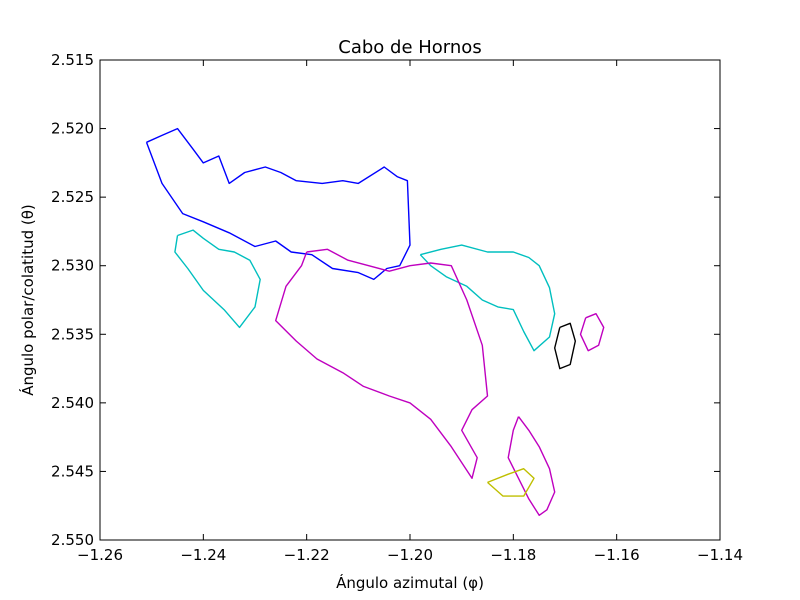 The height and width of the screenshot is (600, 800). I want to click on y-tick-label: 2.515, so click(72, 60).